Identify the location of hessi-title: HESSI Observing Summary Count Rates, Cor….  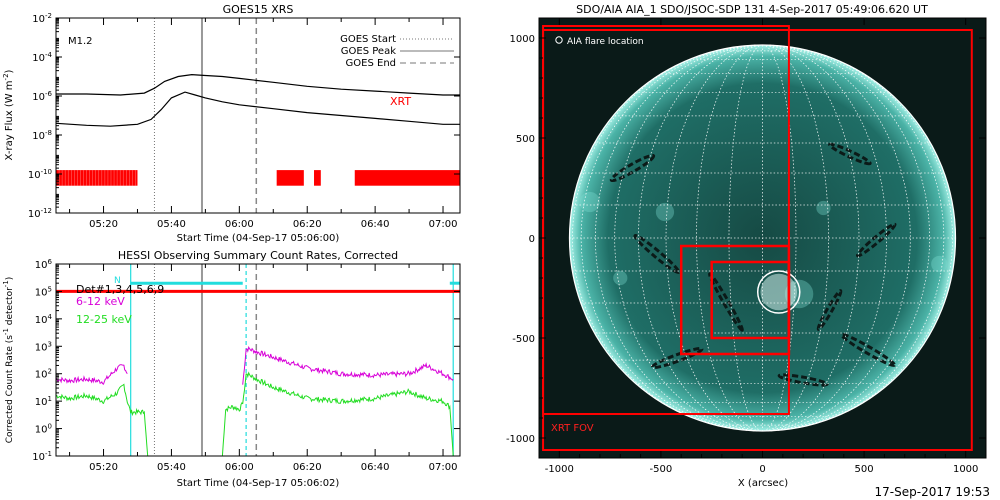
(258, 255).